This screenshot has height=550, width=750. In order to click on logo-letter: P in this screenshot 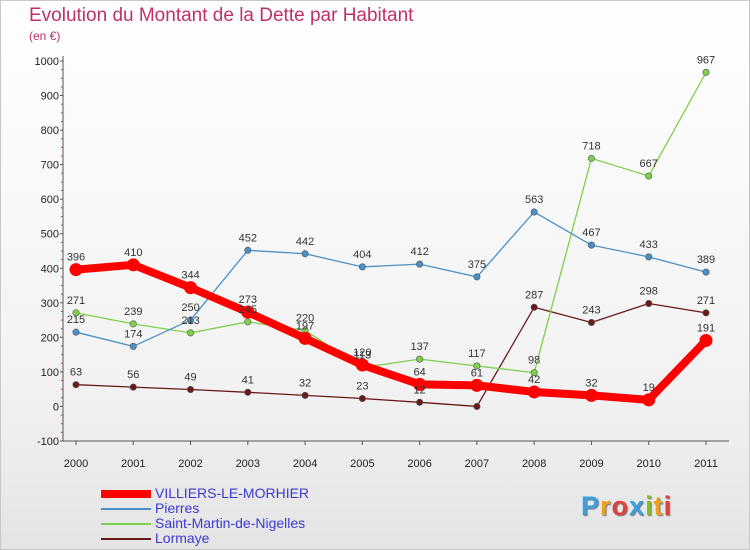, I will do `click(591, 506)`.